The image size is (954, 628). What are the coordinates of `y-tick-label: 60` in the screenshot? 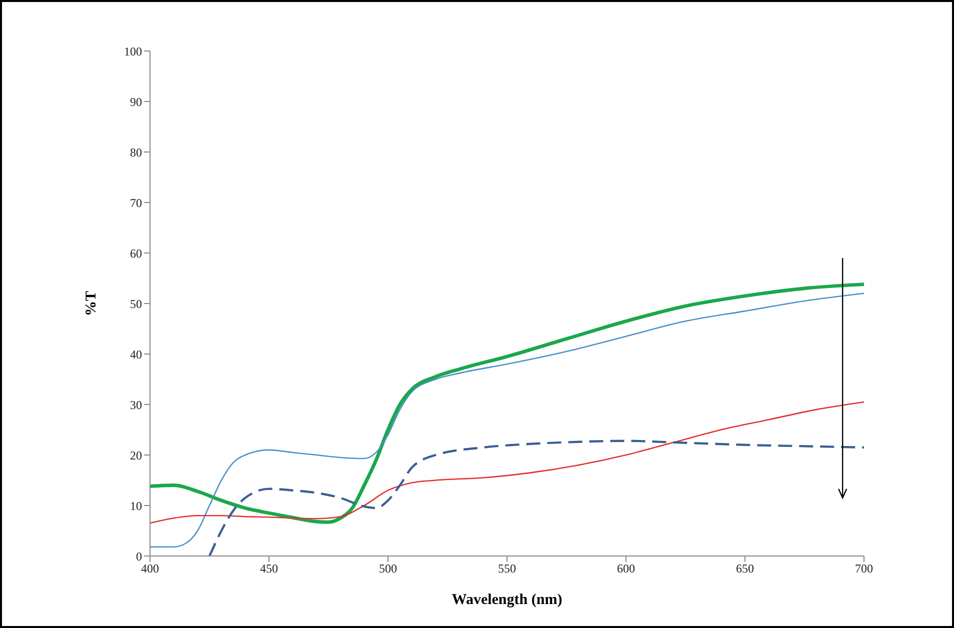 It's located at (136, 253).